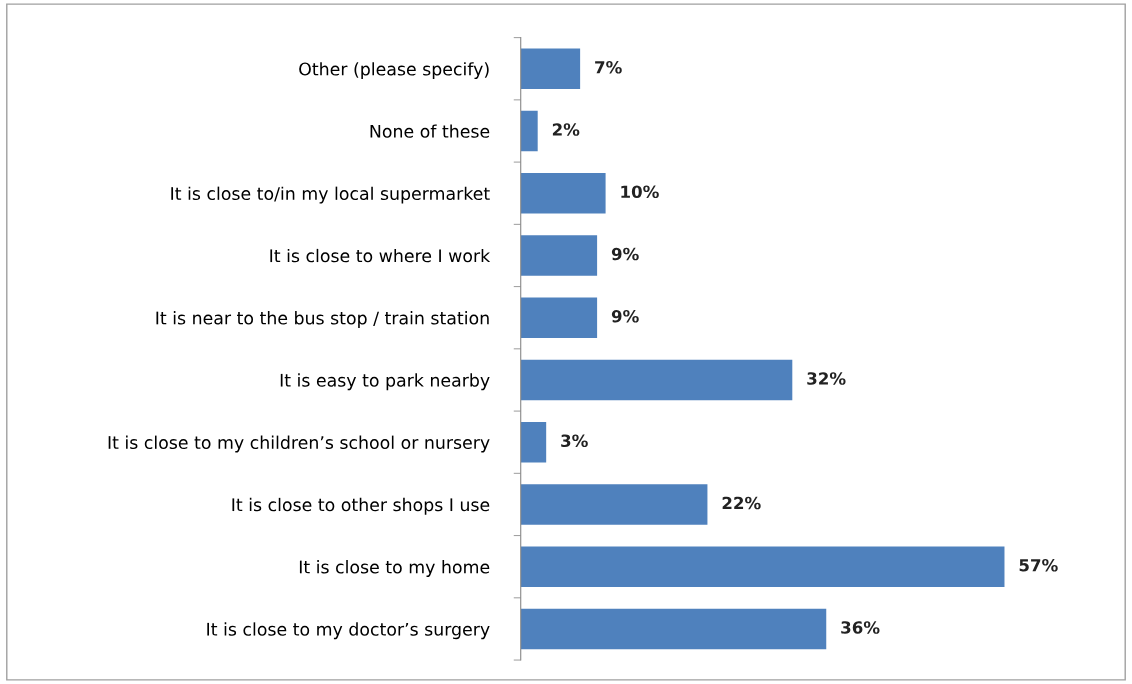  I want to click on data-label: 57%, so click(1038, 565).